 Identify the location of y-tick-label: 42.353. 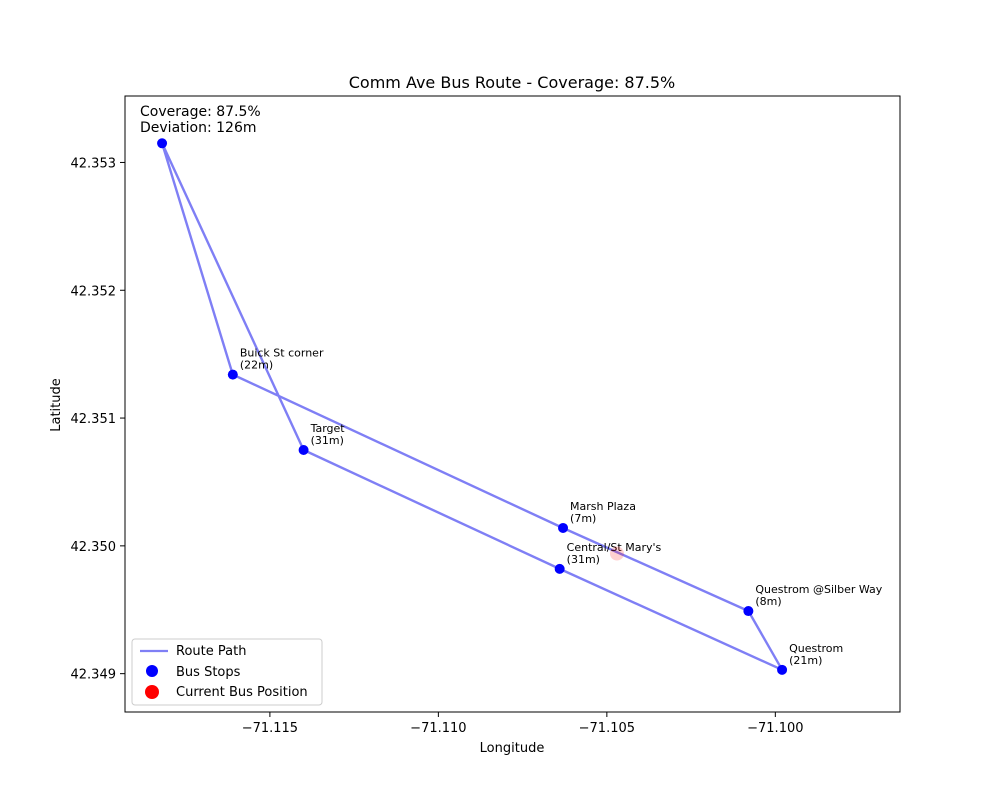
(94, 163).